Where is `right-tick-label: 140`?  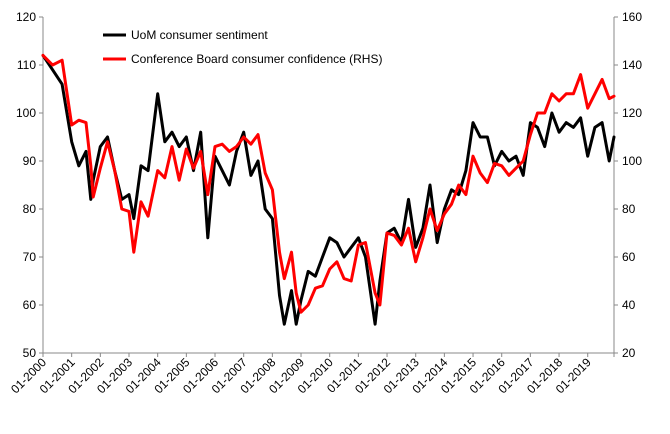 right-tick-label: 140 is located at coordinates (632, 65).